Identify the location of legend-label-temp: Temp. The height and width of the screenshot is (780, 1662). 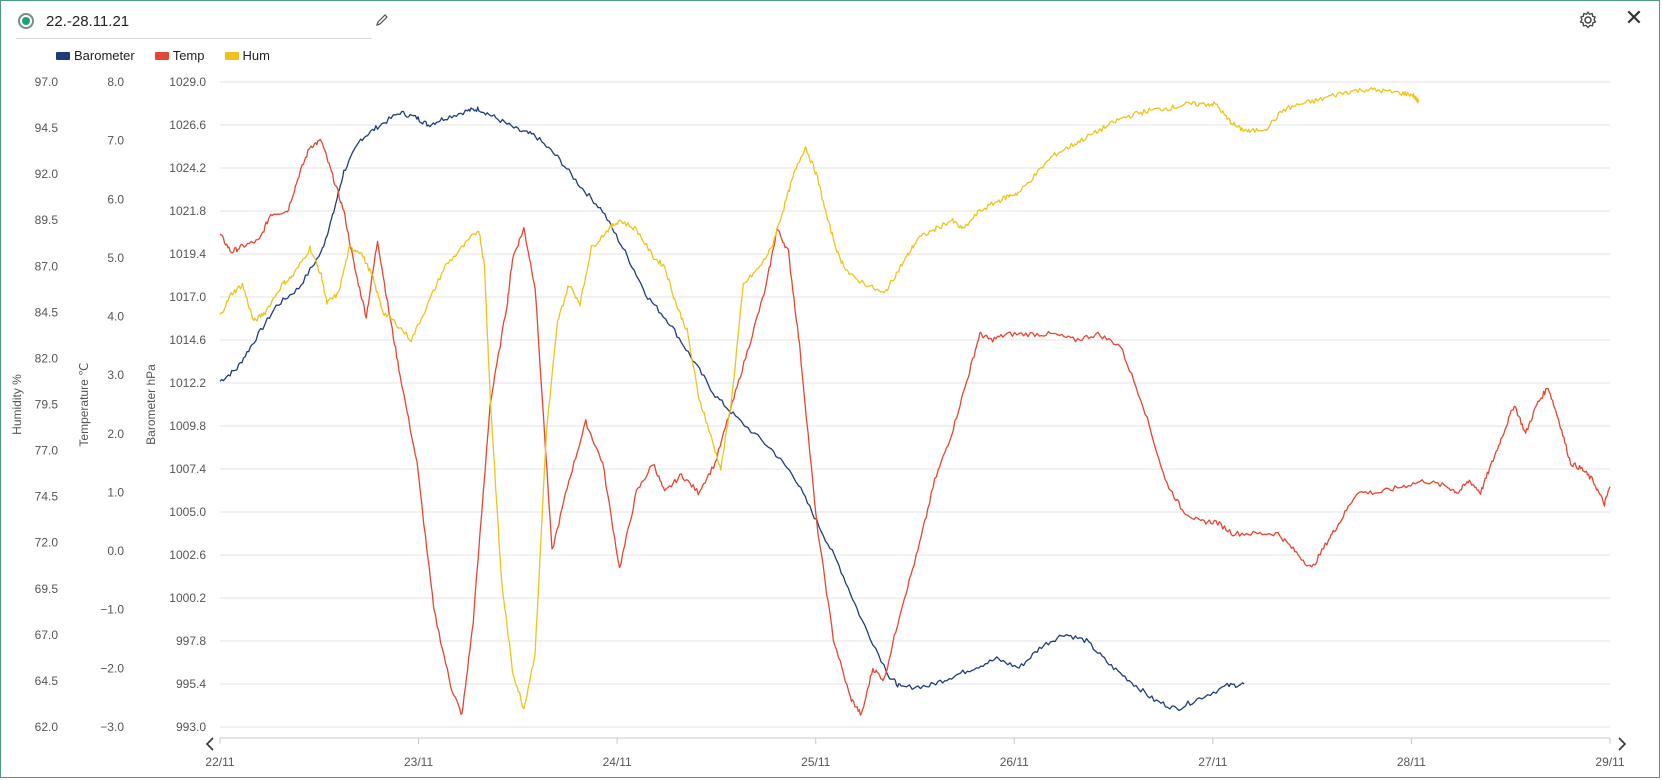
(188, 55).